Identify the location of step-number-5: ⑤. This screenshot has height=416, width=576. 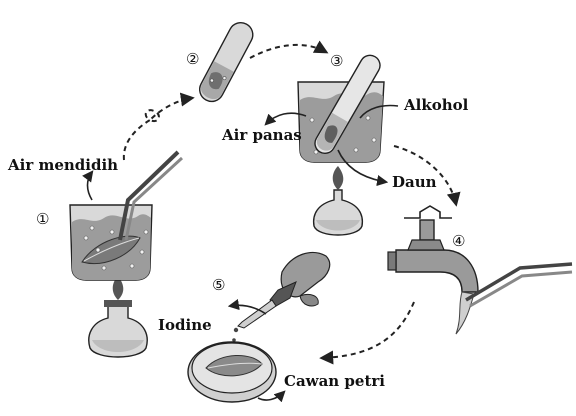
(218, 285).